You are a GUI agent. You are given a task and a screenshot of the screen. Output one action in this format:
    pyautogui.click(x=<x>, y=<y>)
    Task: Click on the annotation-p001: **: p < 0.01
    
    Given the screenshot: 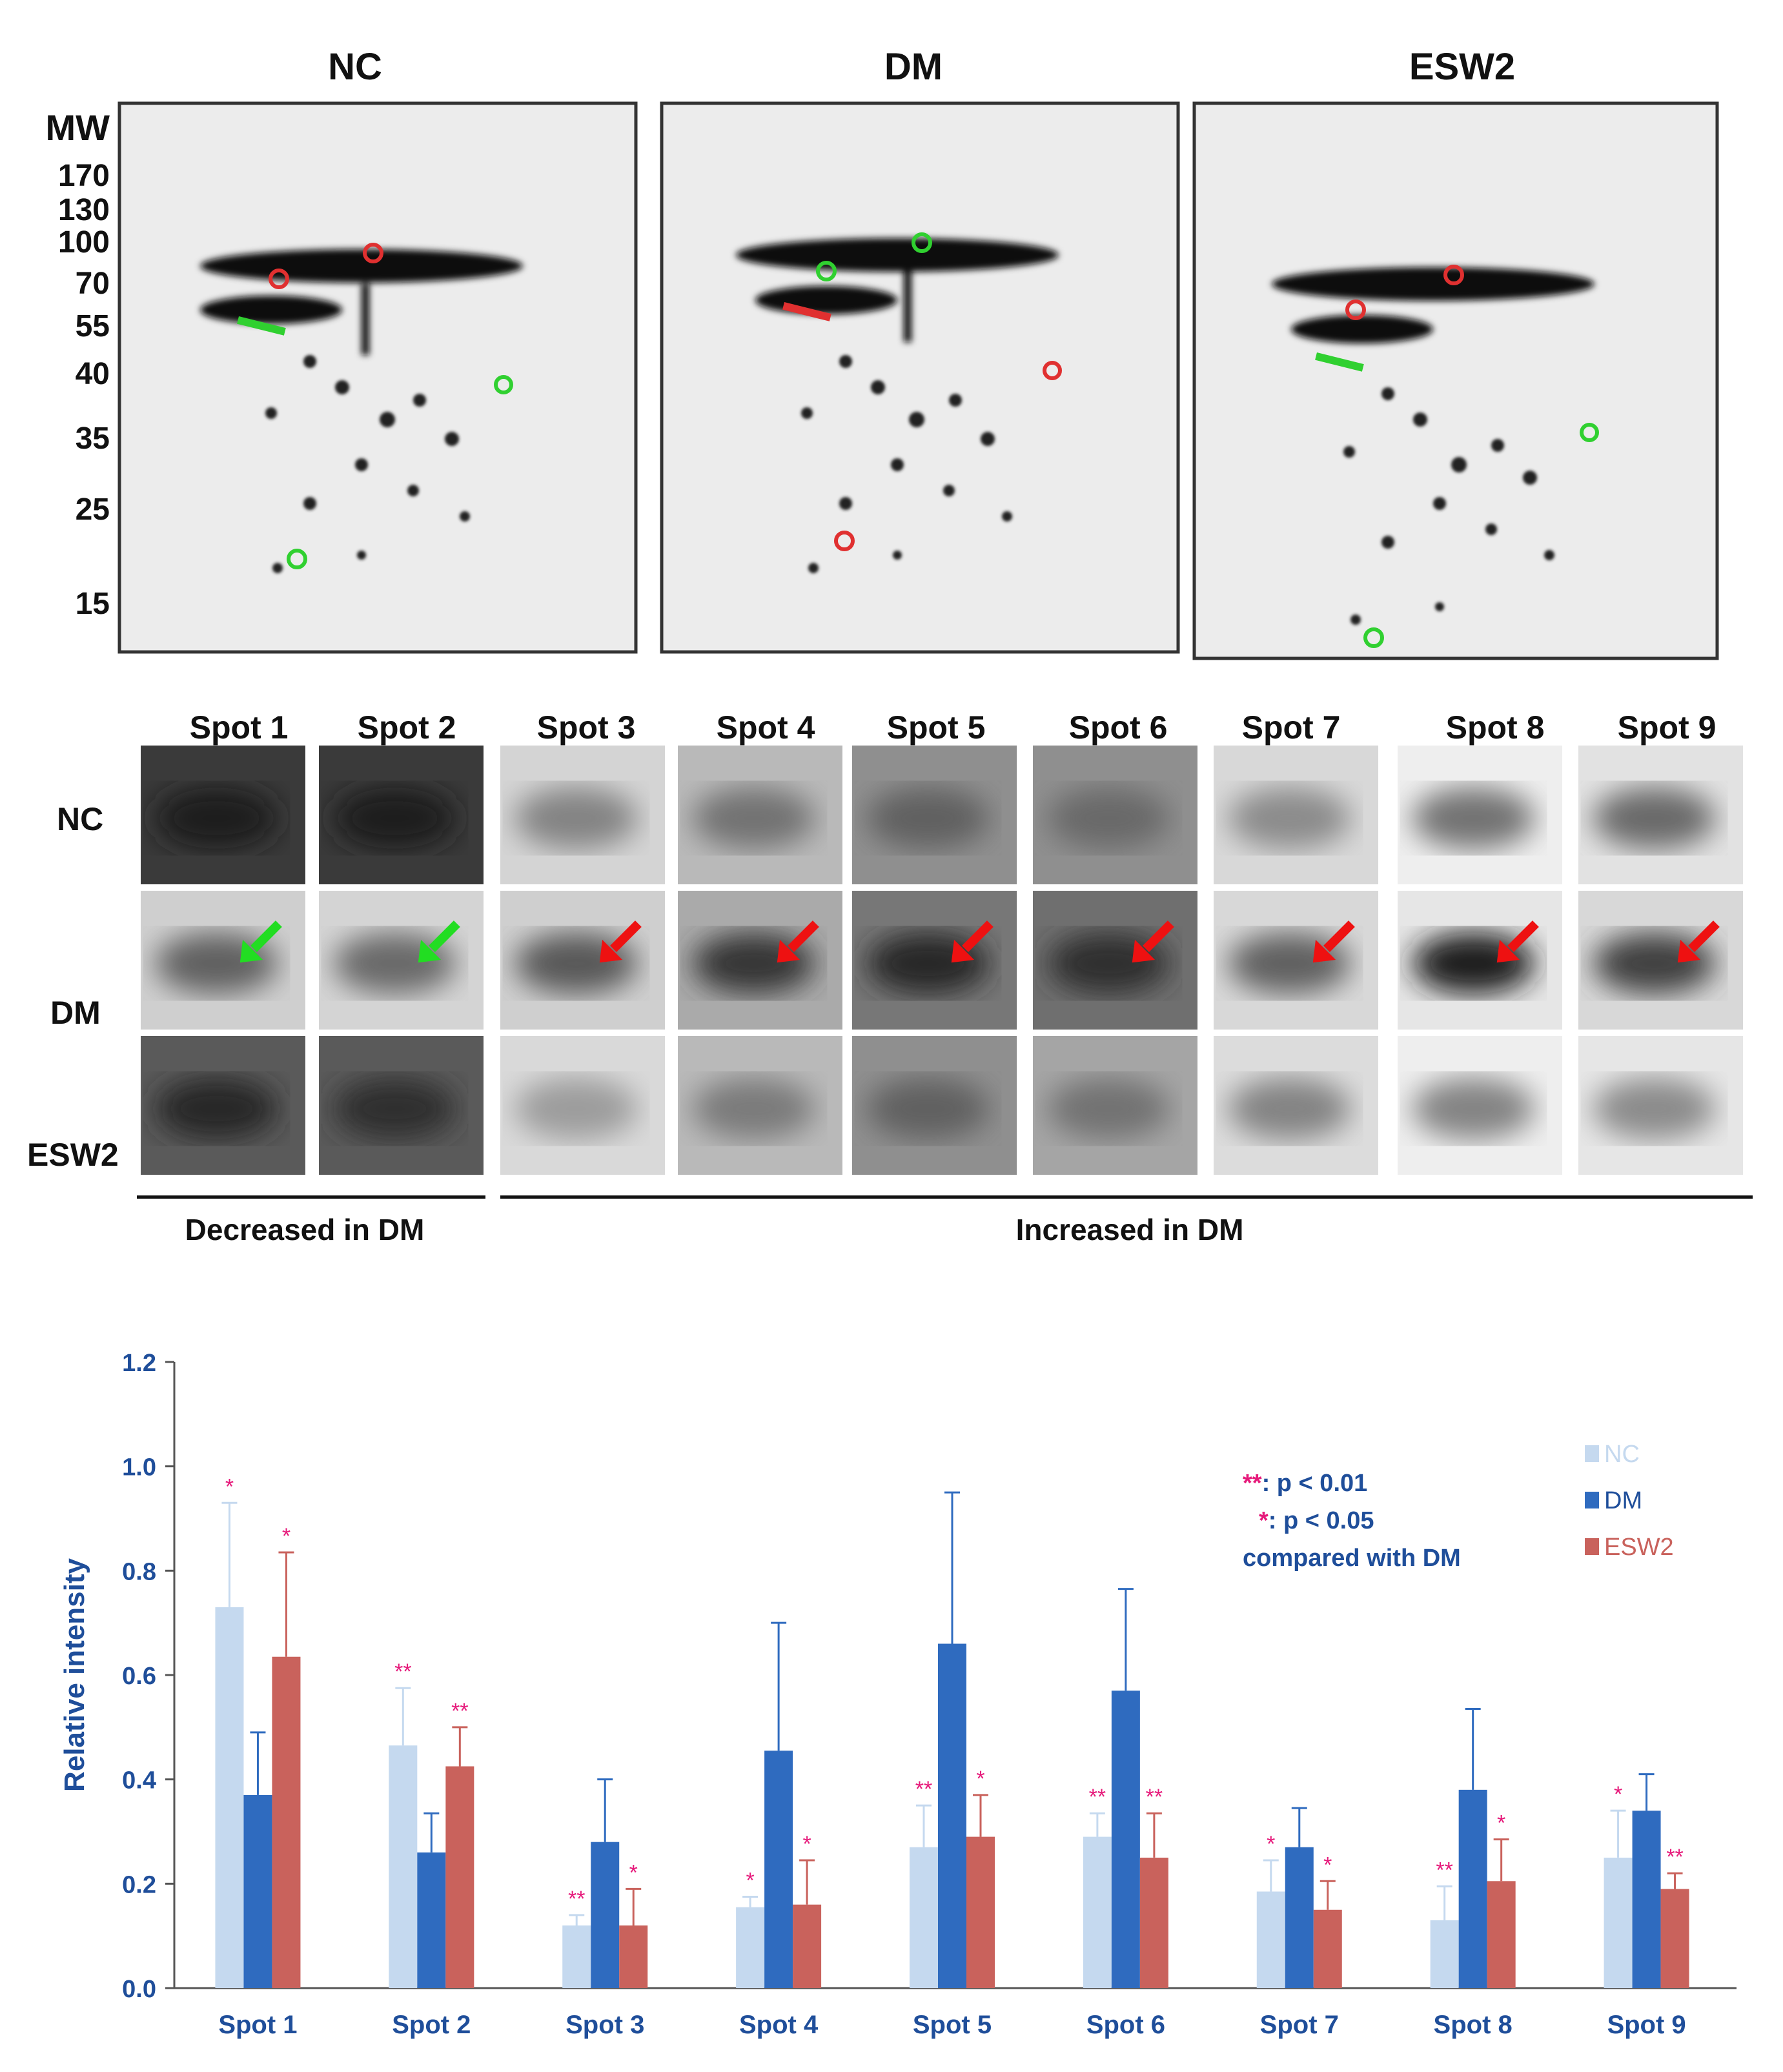 What is the action you would take?
    pyautogui.click(x=1305, y=1483)
    